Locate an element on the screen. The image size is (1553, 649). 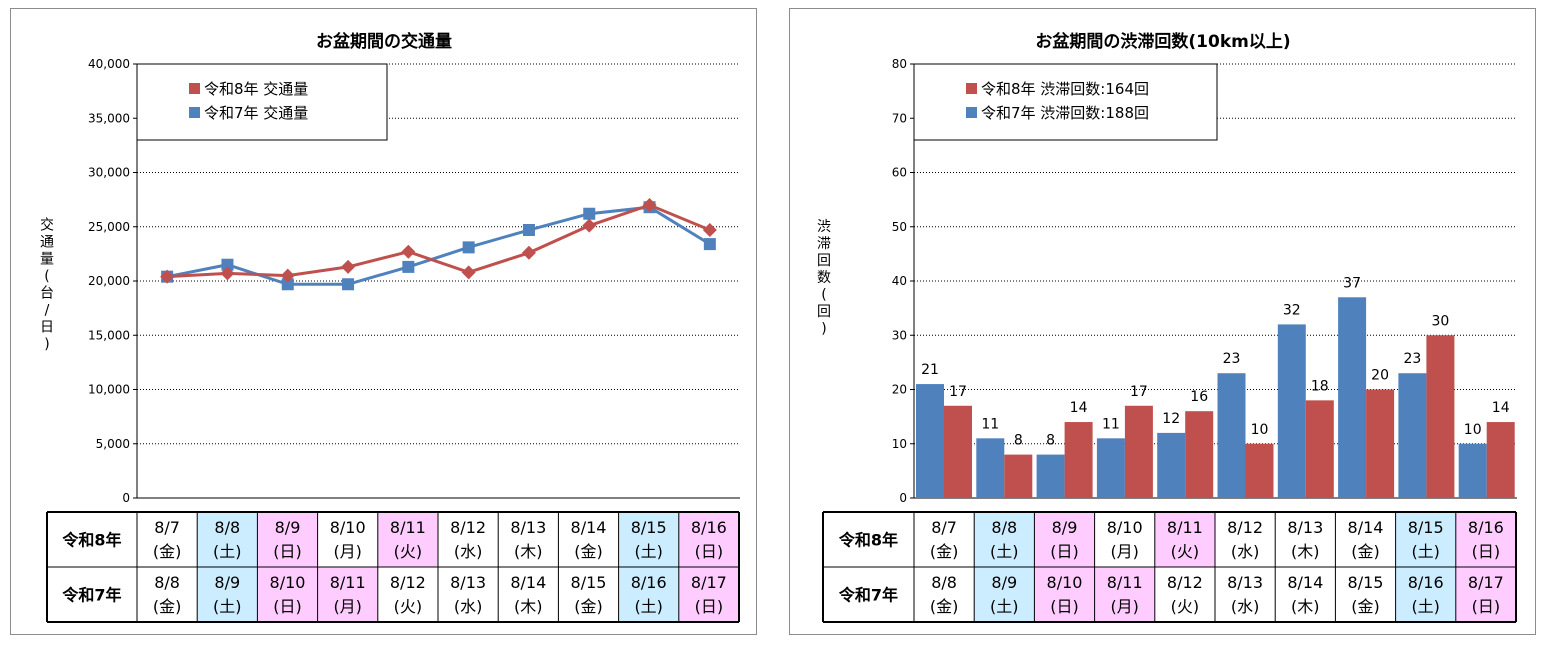
table-cell-day: (火) is located at coordinates (1185, 551).